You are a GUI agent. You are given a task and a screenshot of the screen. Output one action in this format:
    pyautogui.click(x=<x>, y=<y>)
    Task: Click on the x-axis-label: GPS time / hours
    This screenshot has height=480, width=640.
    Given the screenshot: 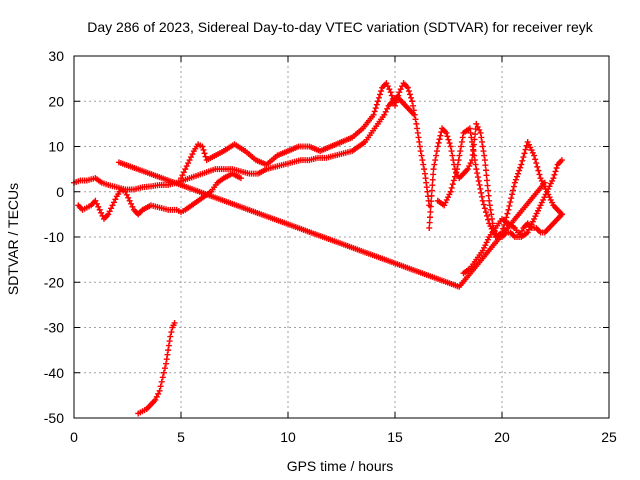 What is the action you would take?
    pyautogui.click(x=340, y=466)
    